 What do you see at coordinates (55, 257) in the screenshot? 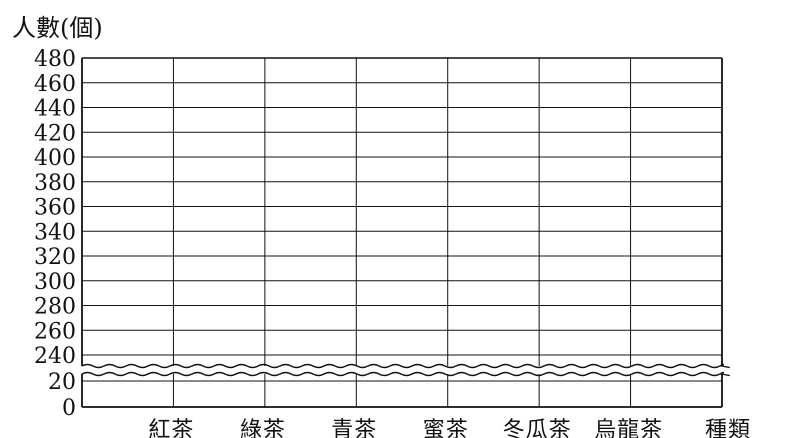
I see `y-tick-320: 320` at bounding box center [55, 257].